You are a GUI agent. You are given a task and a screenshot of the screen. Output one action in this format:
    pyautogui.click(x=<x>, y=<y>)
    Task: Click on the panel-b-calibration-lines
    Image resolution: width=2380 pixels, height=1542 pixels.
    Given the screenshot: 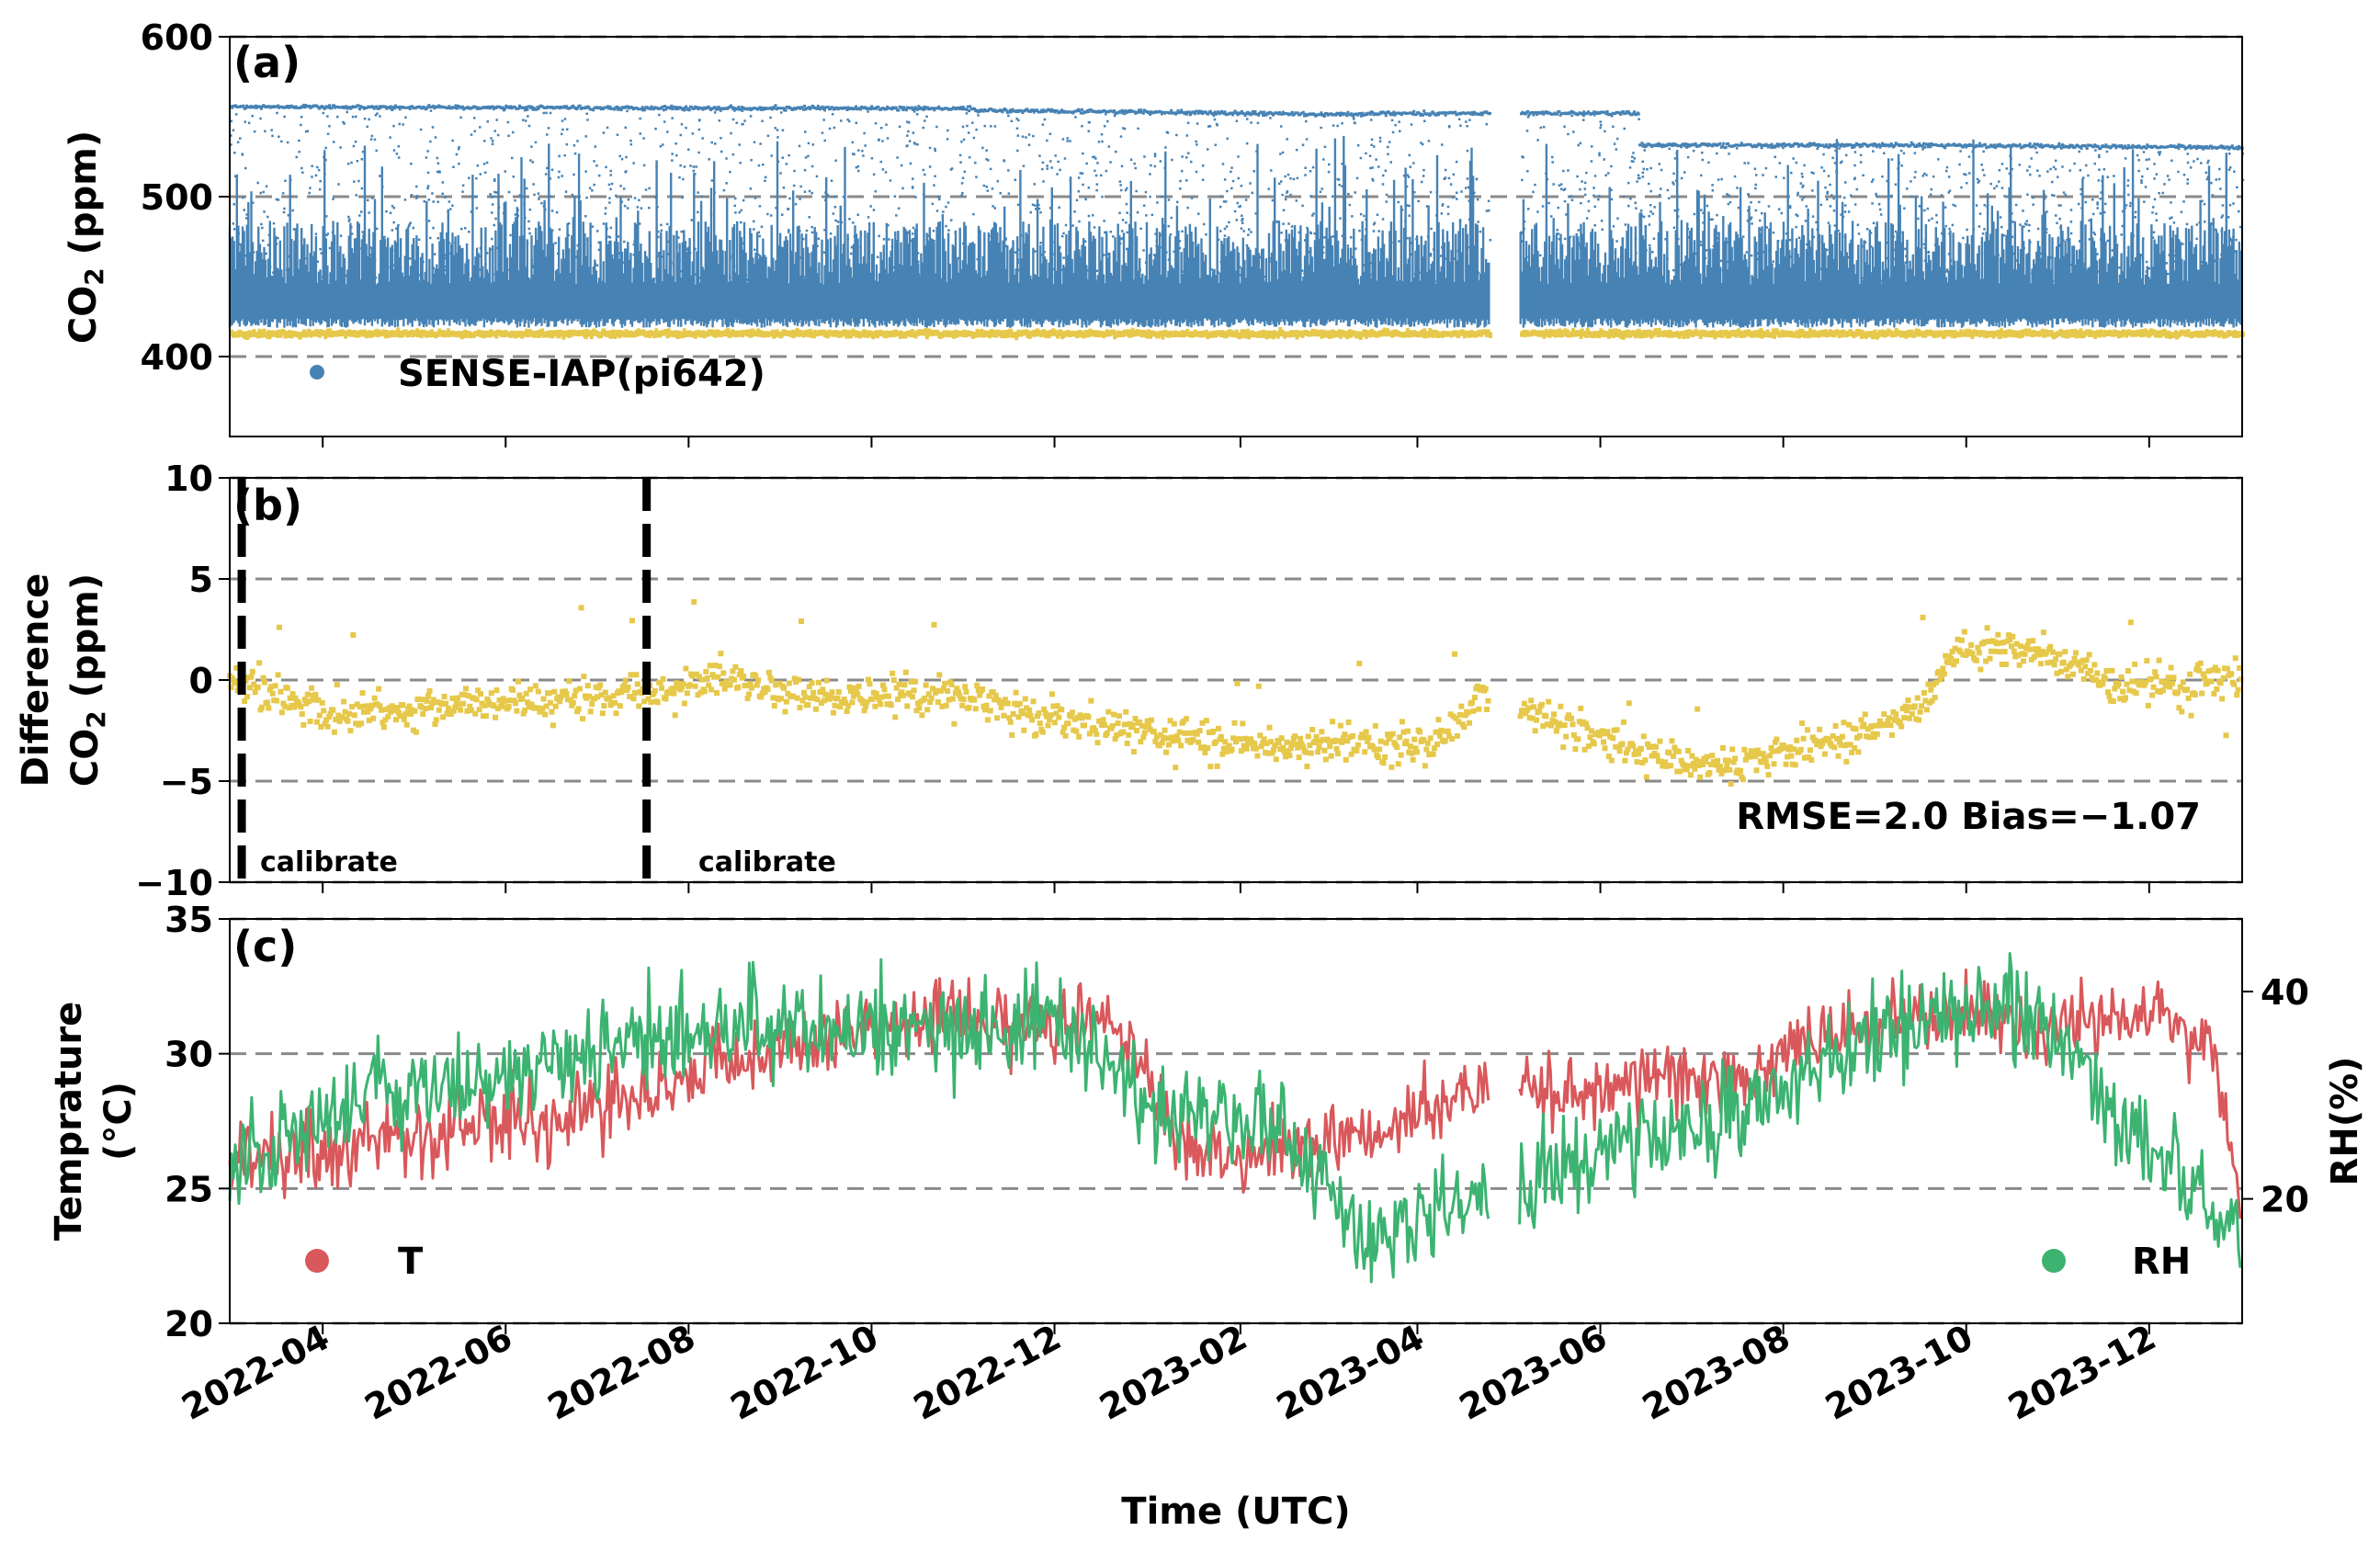 What is the action you would take?
    pyautogui.click(x=444, y=680)
    